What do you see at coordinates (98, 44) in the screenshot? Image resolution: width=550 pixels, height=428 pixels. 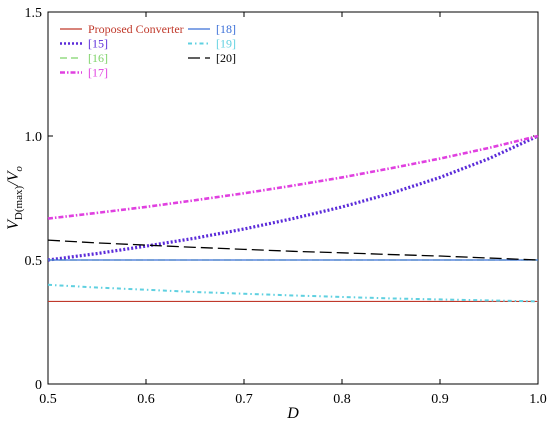 I see `legend-label: [15]` at bounding box center [98, 44].